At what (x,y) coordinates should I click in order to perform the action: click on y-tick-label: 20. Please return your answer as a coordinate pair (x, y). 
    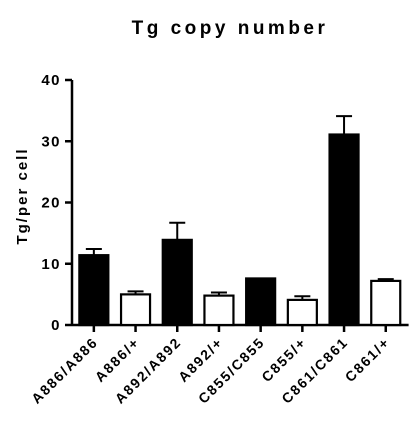
    Looking at the image, I should click on (51, 203).